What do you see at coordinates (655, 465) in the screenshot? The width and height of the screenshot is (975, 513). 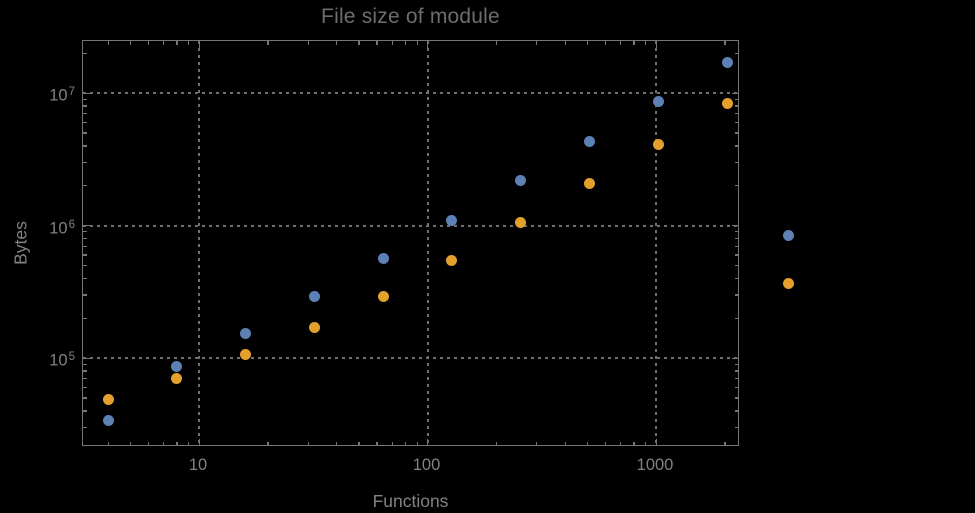 I see `x-tick-label: 1000` at bounding box center [655, 465].